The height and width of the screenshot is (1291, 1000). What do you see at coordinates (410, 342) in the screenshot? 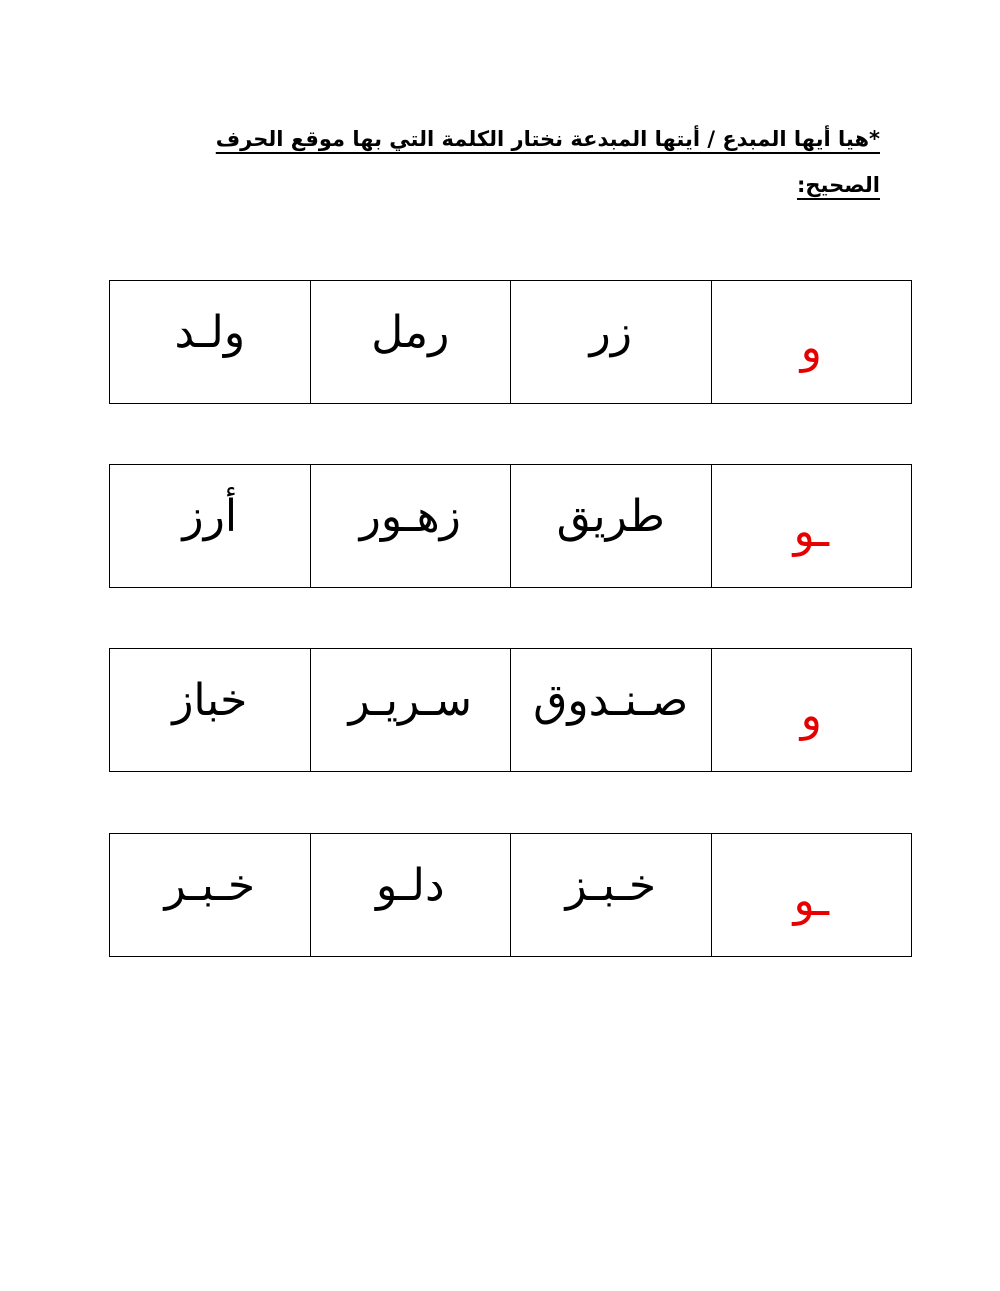
I see `word-option: رمل` at bounding box center [410, 342].